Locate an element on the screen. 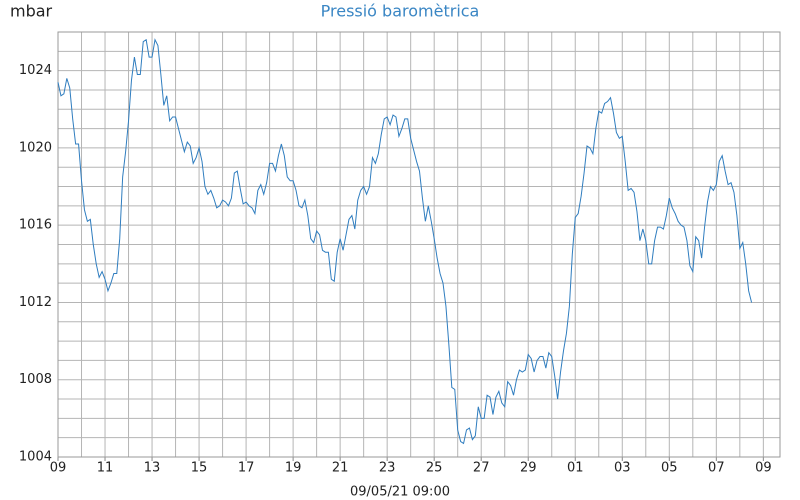  x-tick-label: 17 is located at coordinates (246, 468).